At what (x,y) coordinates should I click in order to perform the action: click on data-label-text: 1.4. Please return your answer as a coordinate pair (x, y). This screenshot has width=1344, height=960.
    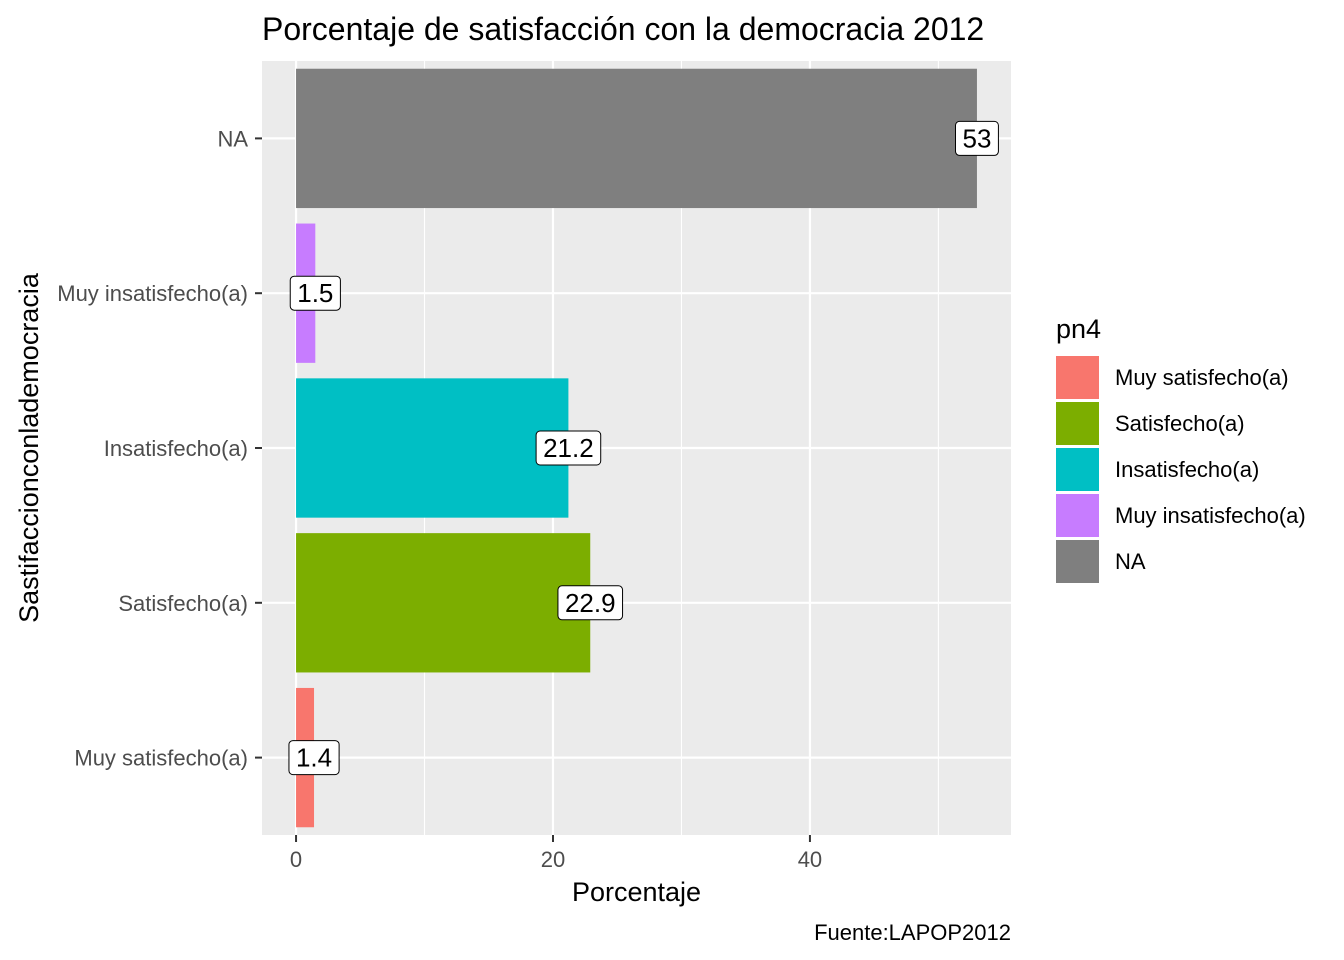
    Looking at the image, I should click on (314, 758).